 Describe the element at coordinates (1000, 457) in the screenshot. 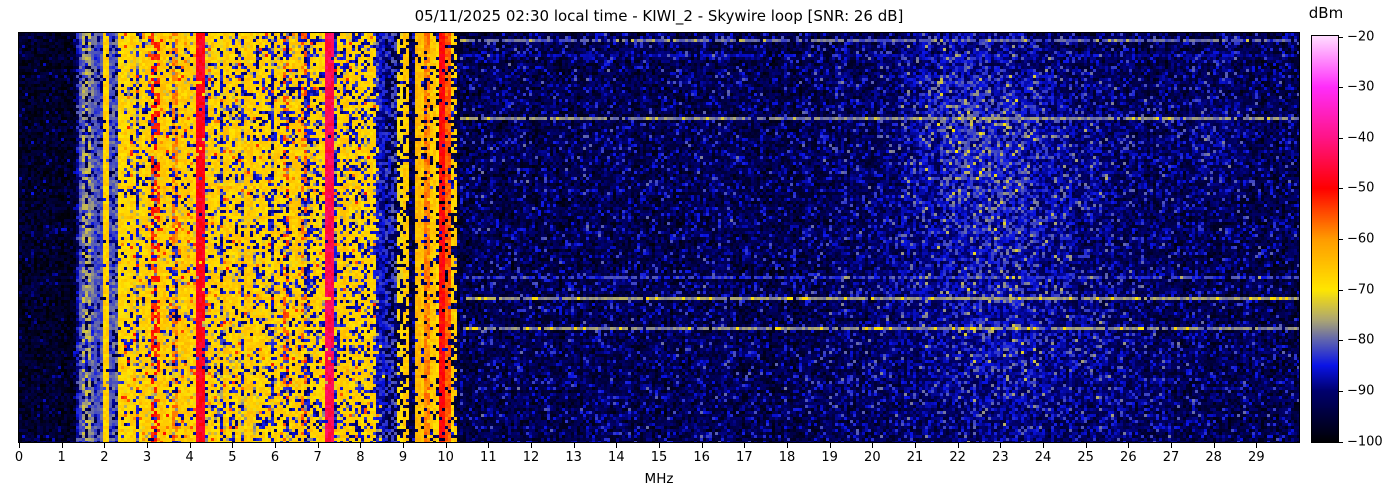

I see `x-tick-label: 23` at that location.